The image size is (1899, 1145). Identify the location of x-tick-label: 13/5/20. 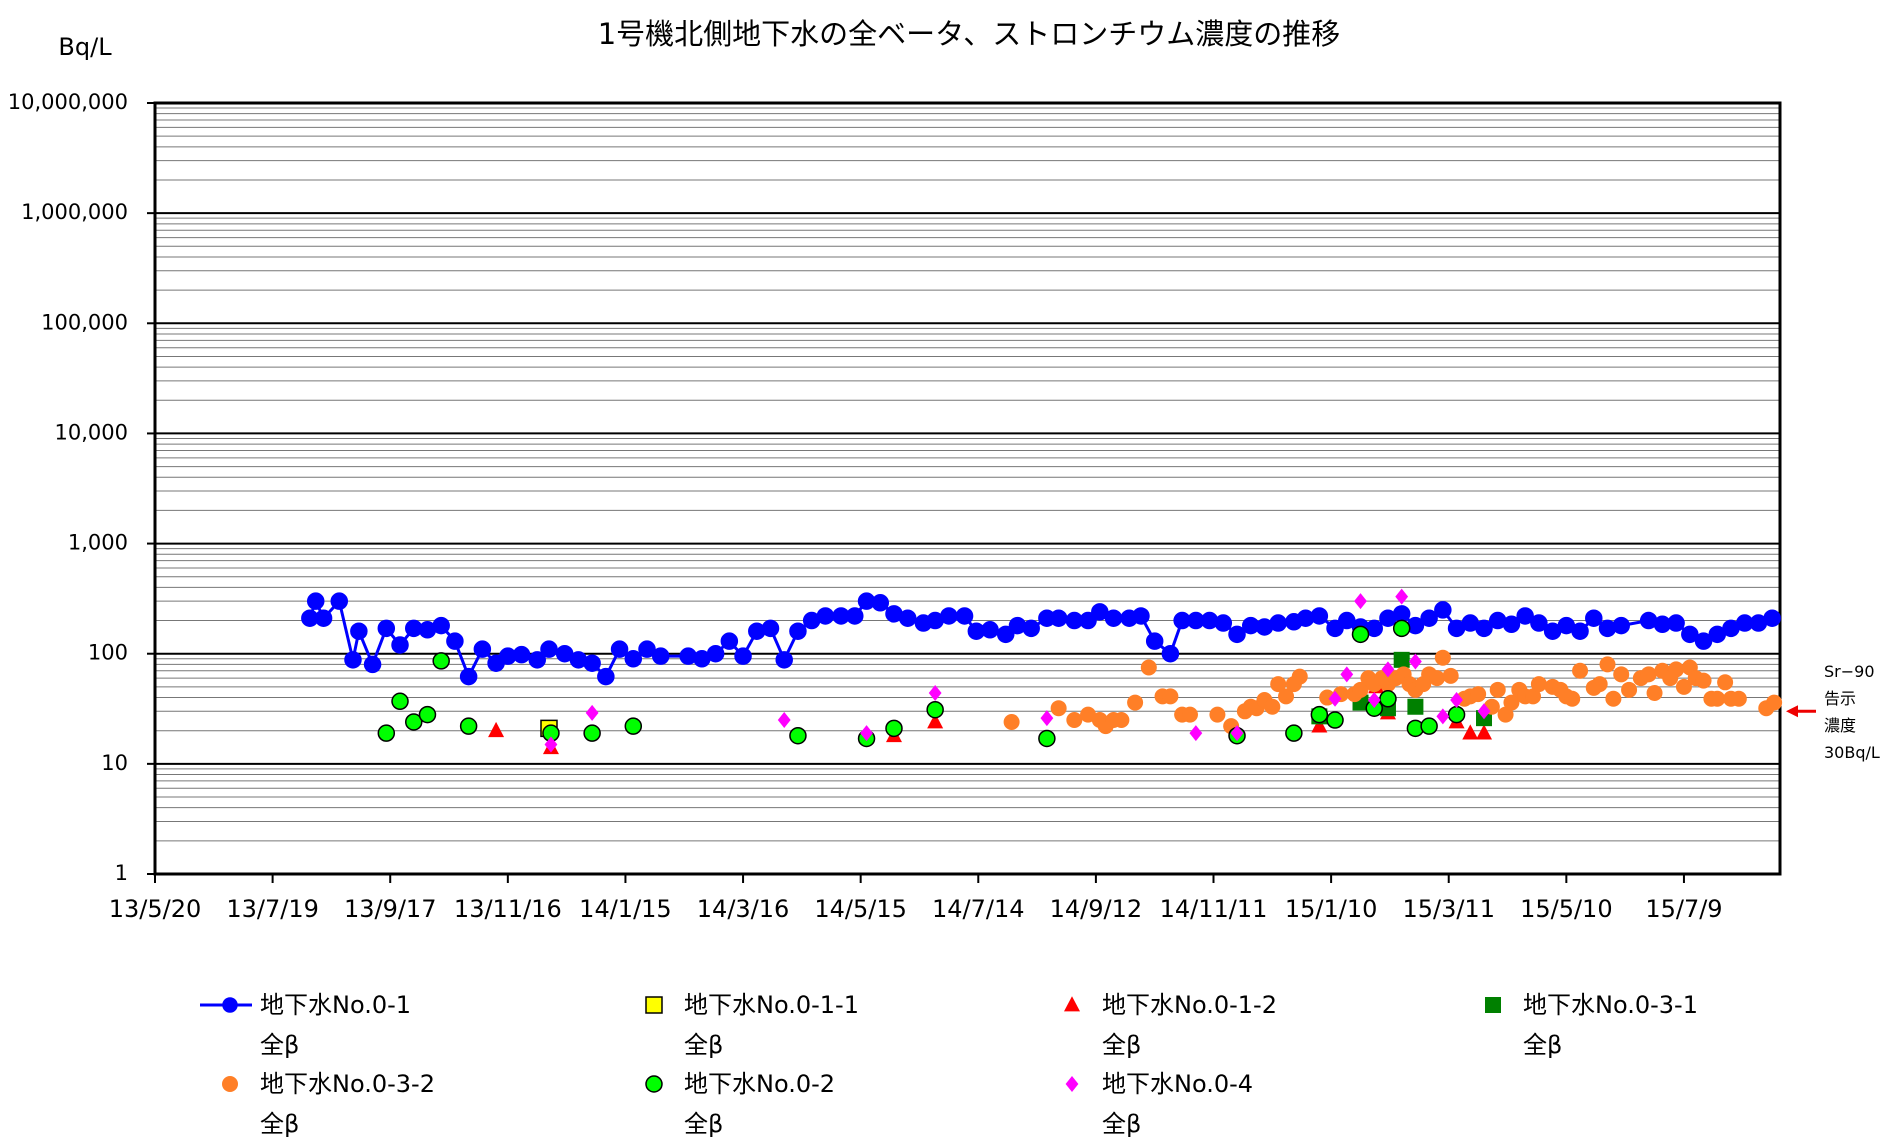
(155, 909).